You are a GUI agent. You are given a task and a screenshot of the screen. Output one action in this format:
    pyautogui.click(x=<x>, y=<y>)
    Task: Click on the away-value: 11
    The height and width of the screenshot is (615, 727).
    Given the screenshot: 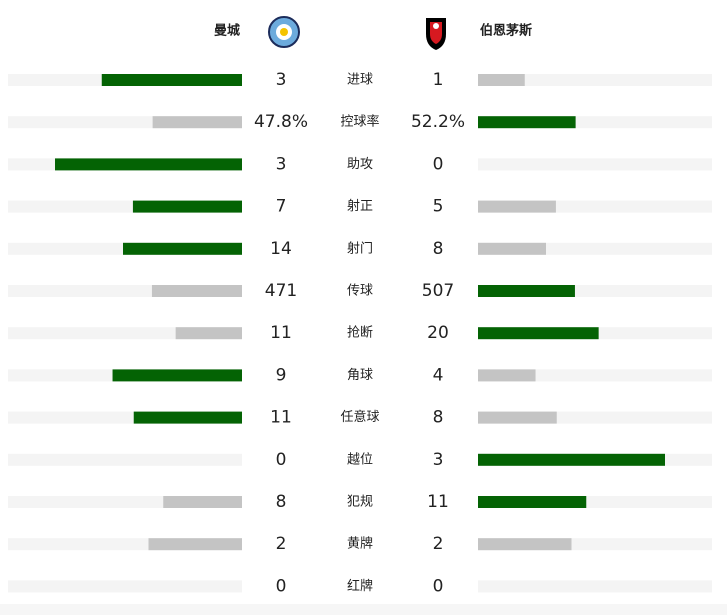 What is the action you would take?
    pyautogui.click(x=438, y=502)
    